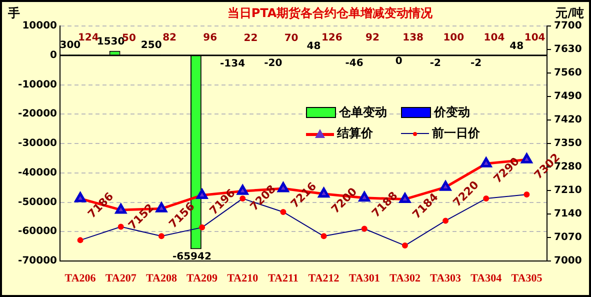  I want to click on data-label: 82, so click(169, 38).